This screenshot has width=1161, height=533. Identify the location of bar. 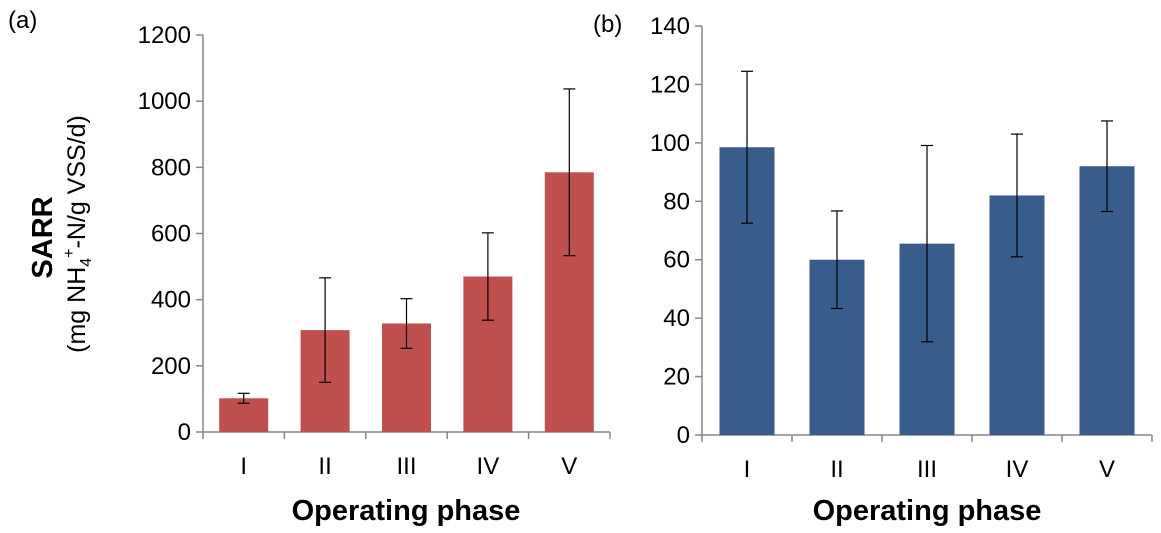
(244, 415).